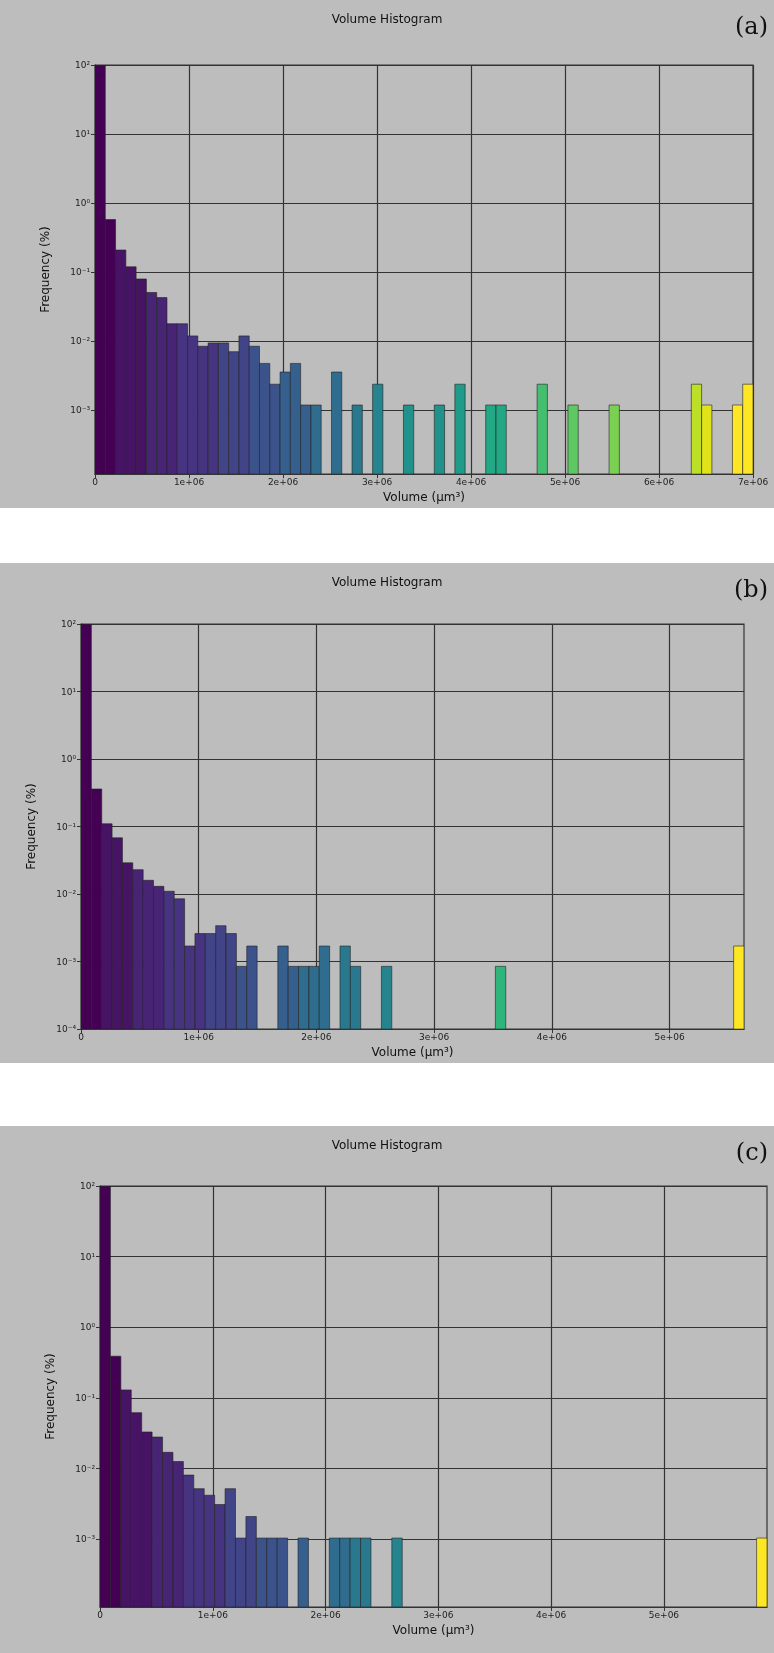  Describe the element at coordinates (659, 481) in the screenshot. I see `x-tick-label: 6e+06` at that location.